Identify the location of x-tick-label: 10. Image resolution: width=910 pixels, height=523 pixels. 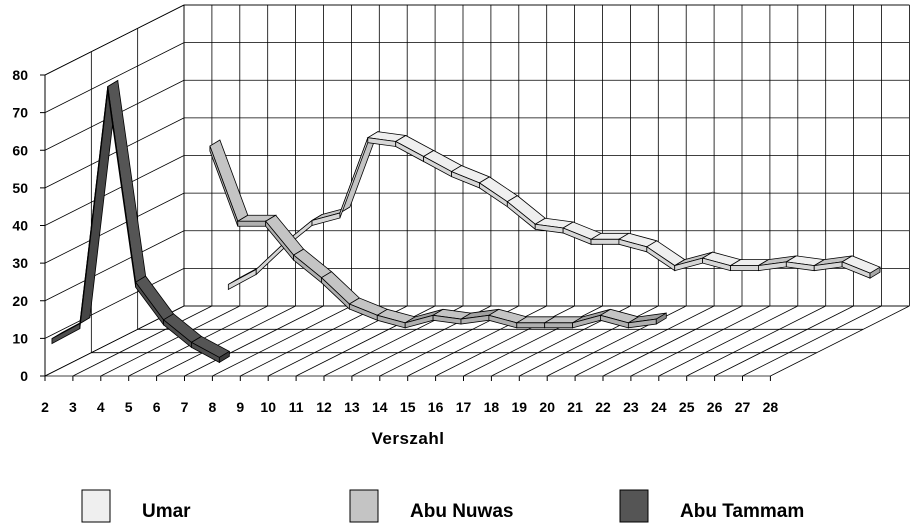
(268, 407).